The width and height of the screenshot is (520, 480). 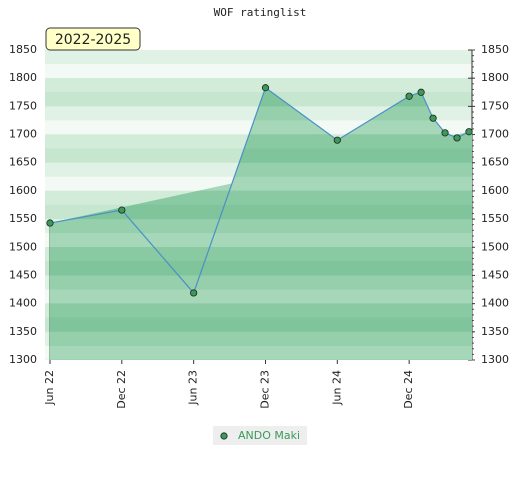 I want to click on x-tick-label: Dec 23, so click(x=264, y=389).